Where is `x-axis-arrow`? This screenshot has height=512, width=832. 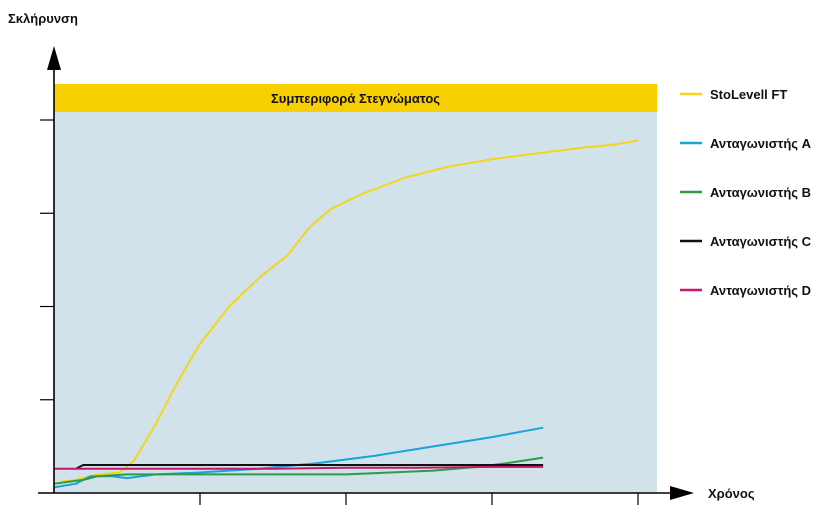
x-axis-arrow is located at coordinates (682, 493).